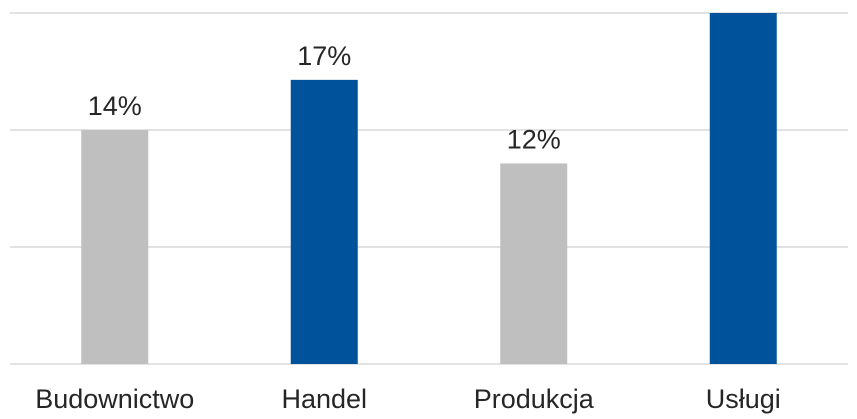 The height and width of the screenshot is (419, 857). Describe the element at coordinates (114, 399) in the screenshot. I see `category-label-0: Budownictwo` at that location.